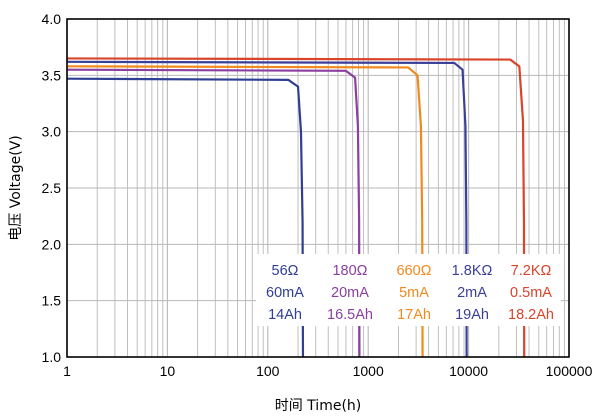 This screenshot has width=601, height=416. Describe the element at coordinates (350, 315) in the screenshot. I see `legend-capacity: 16.5Ah` at that location.